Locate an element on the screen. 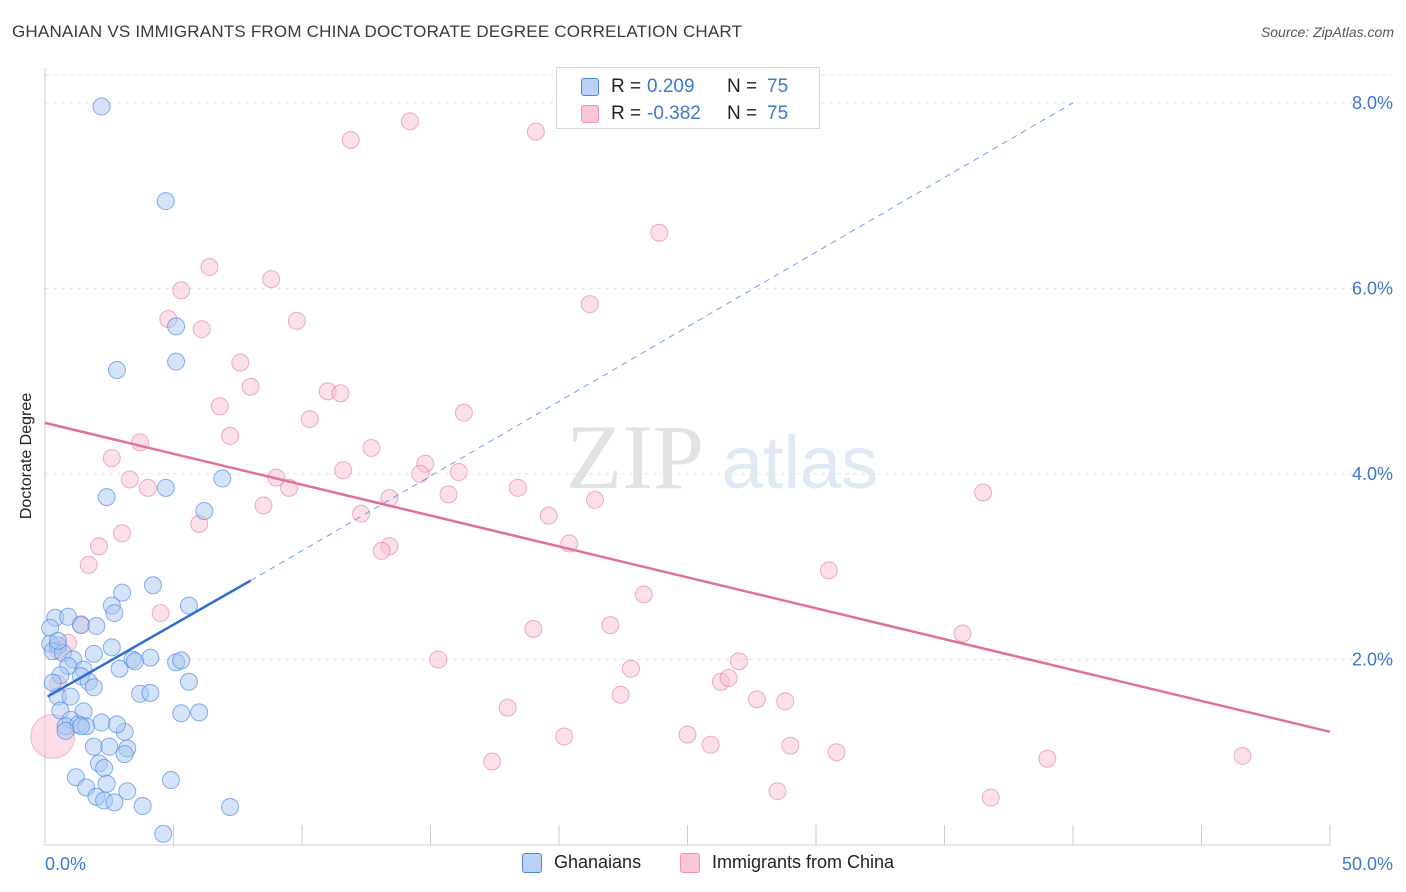  legend-item-china: Immigrants from China is located at coordinates (787, 862).